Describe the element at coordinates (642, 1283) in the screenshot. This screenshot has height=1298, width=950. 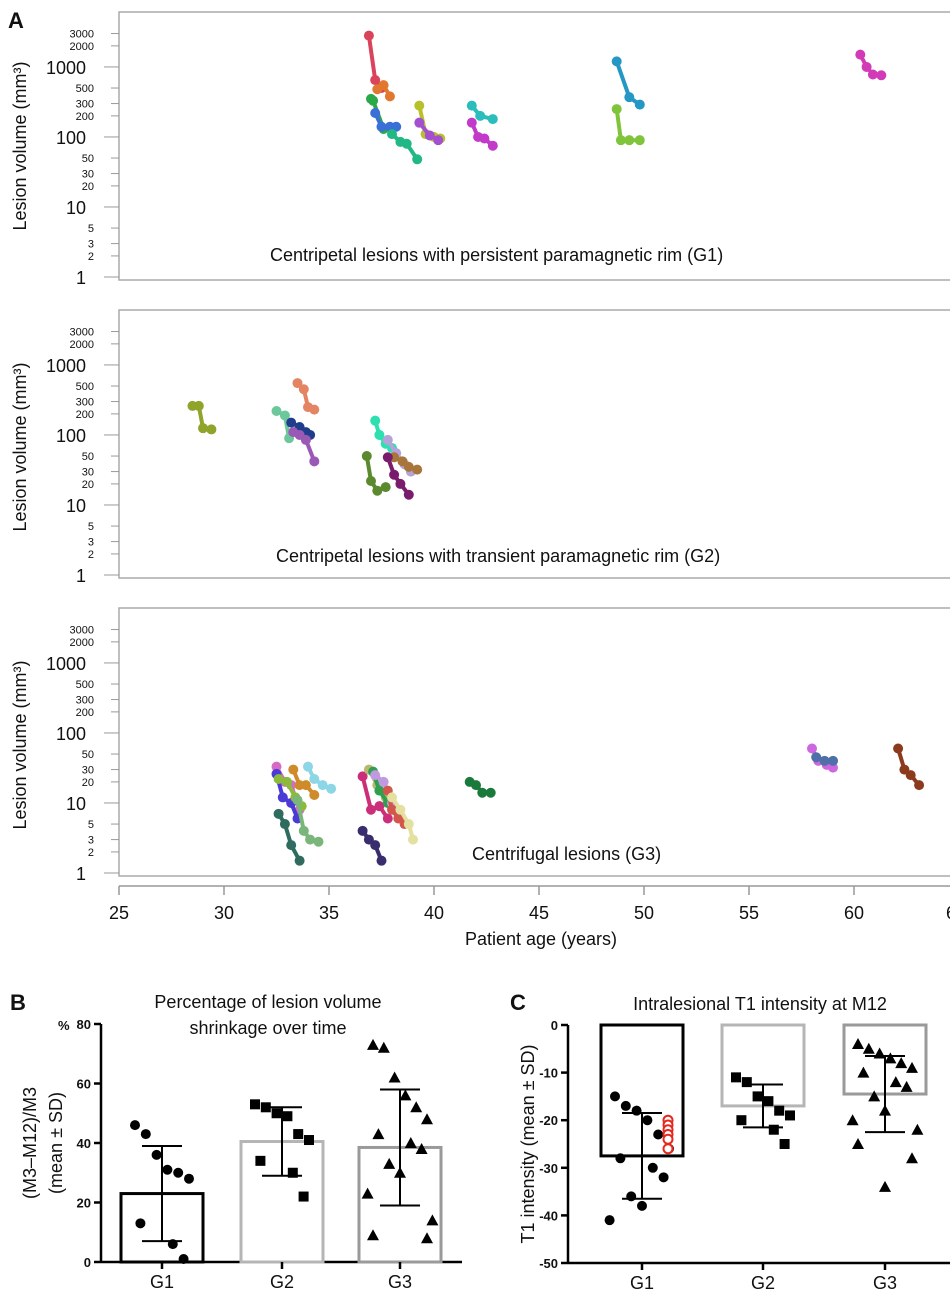
I see `x-category-label: G1` at that location.